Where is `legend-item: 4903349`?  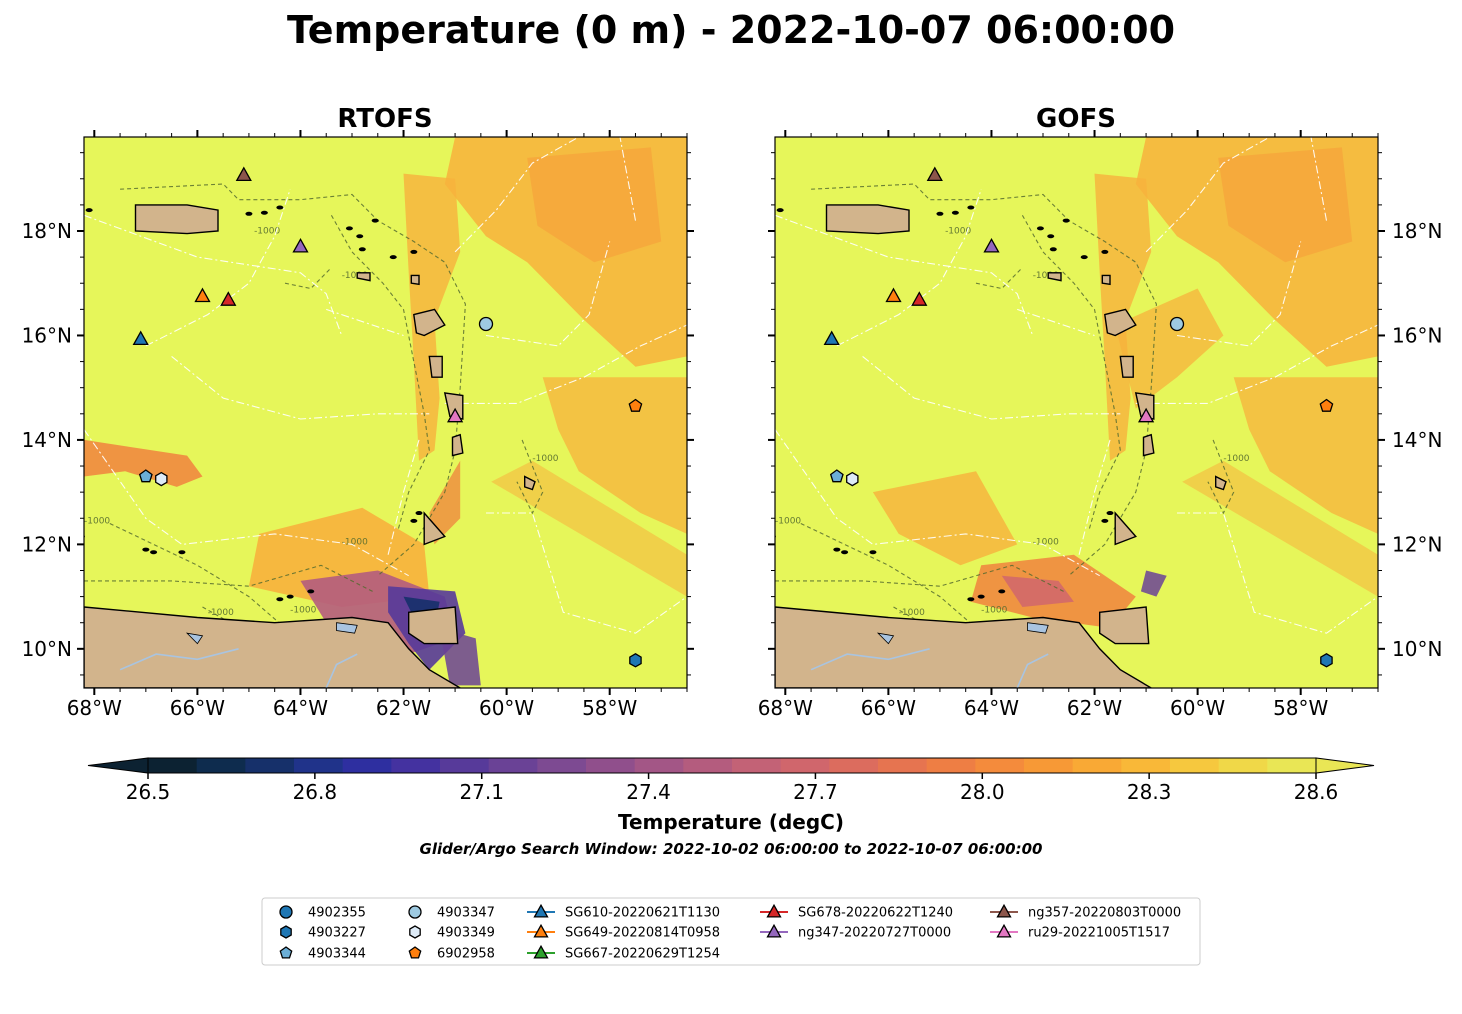
legend-item: 4903349 is located at coordinates (452, 933).